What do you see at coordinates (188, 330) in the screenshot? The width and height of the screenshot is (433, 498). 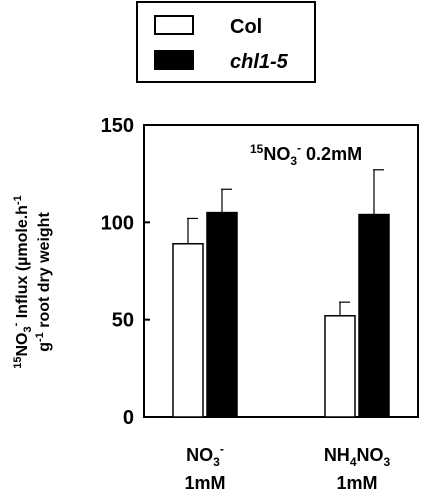 I see `bar-col-nitrate` at bounding box center [188, 330].